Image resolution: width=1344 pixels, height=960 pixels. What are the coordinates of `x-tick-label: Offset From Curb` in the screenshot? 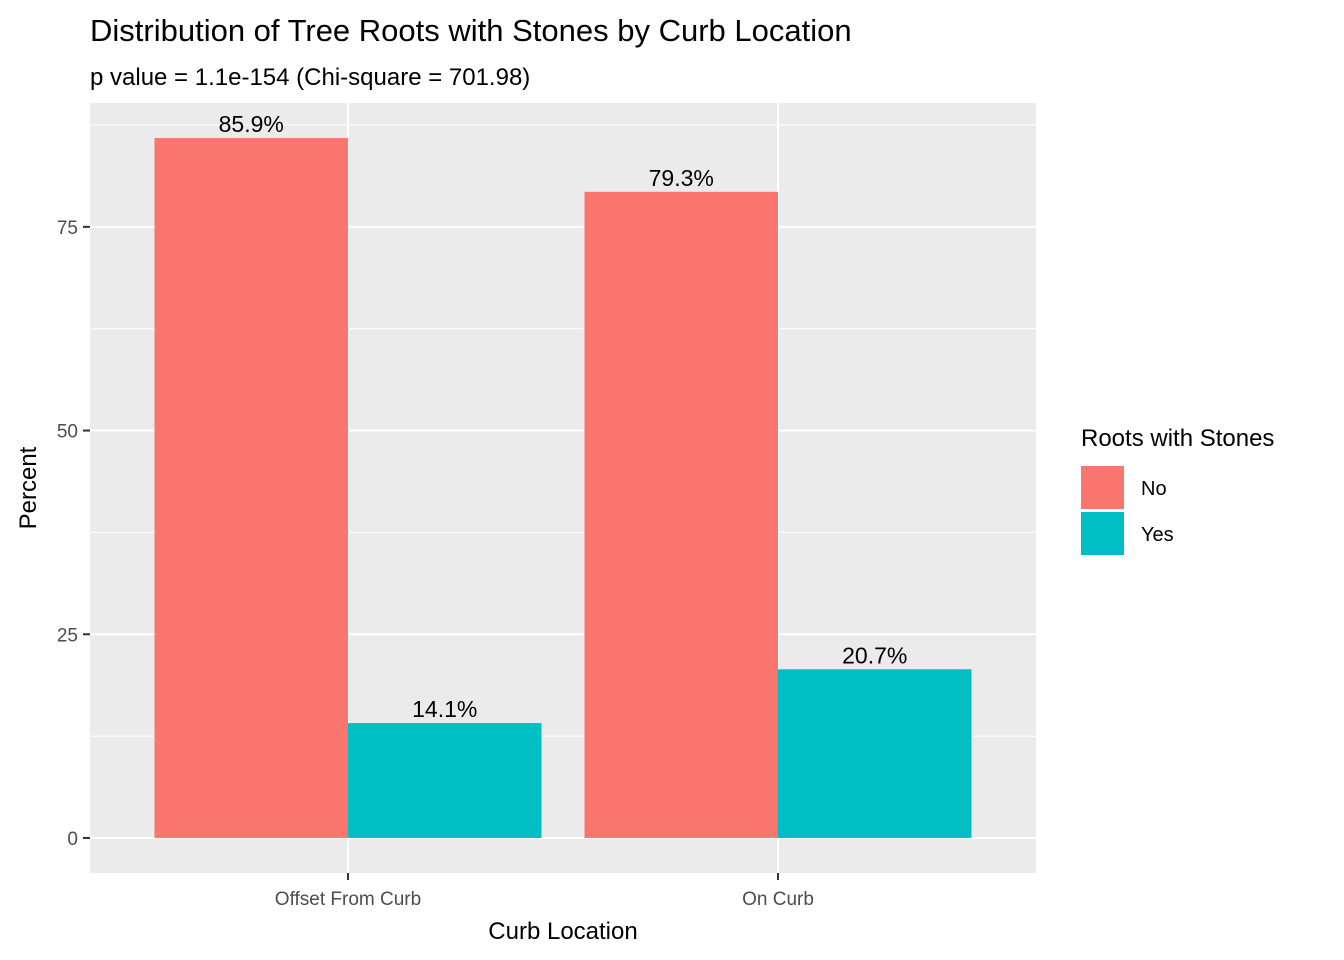 It's located at (348, 899).